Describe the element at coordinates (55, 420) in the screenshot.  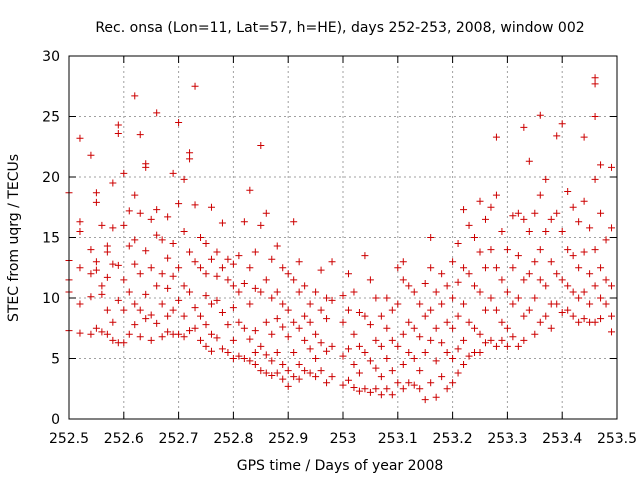
I see `y-tick-label: 0` at that location.